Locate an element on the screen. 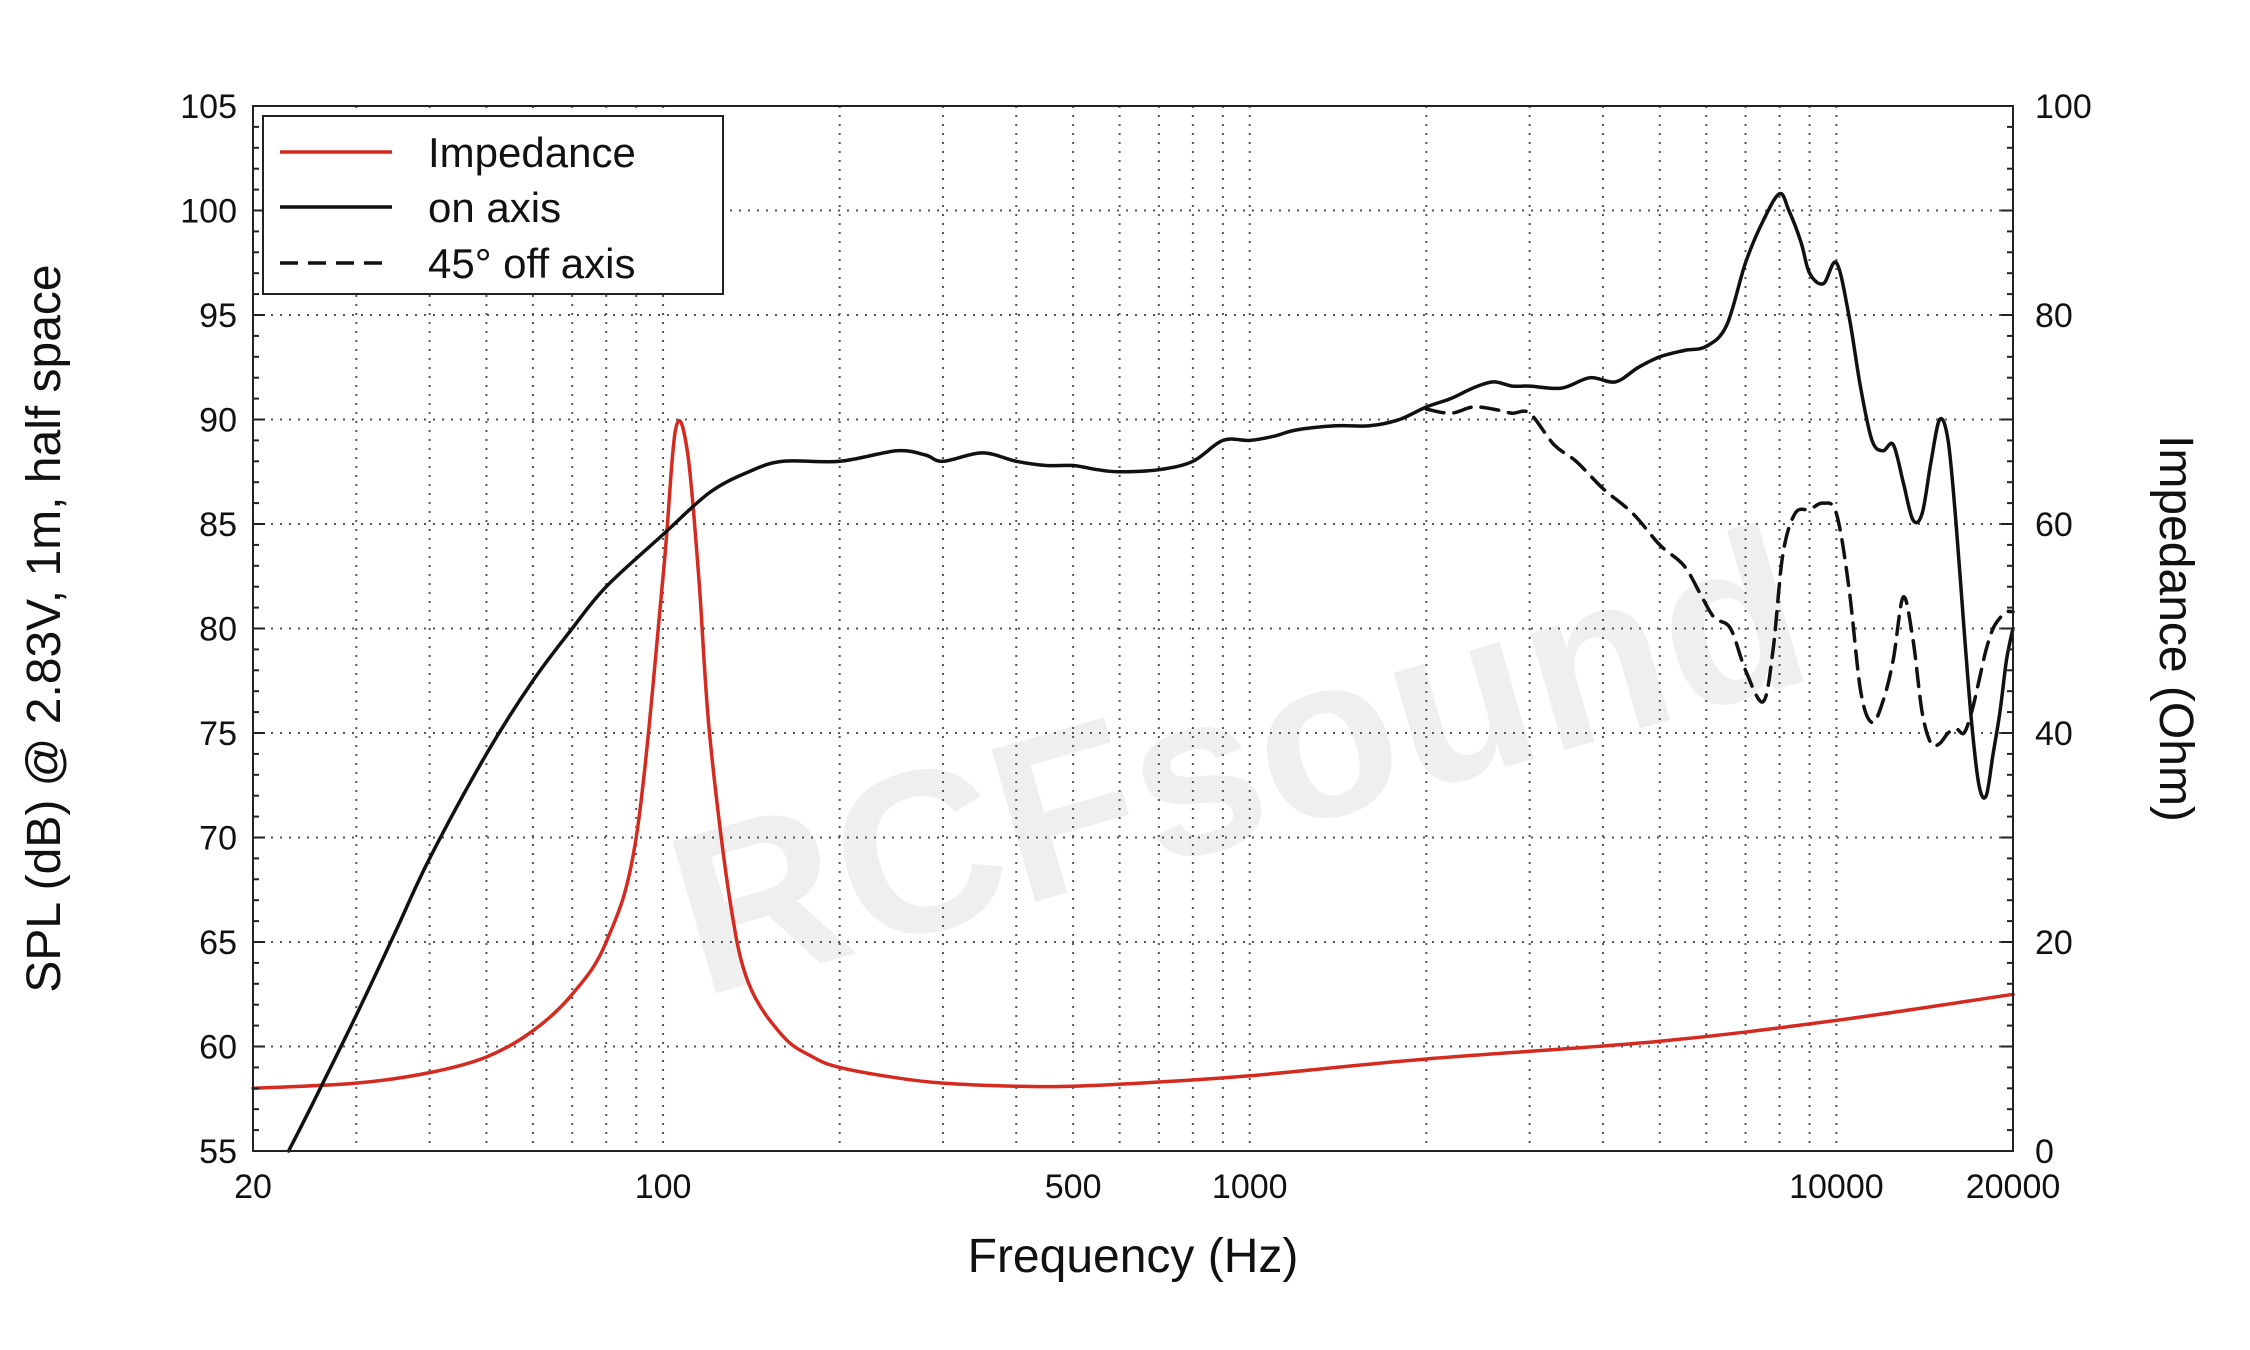  x-tick-label: 20 is located at coordinates (253, 1187).